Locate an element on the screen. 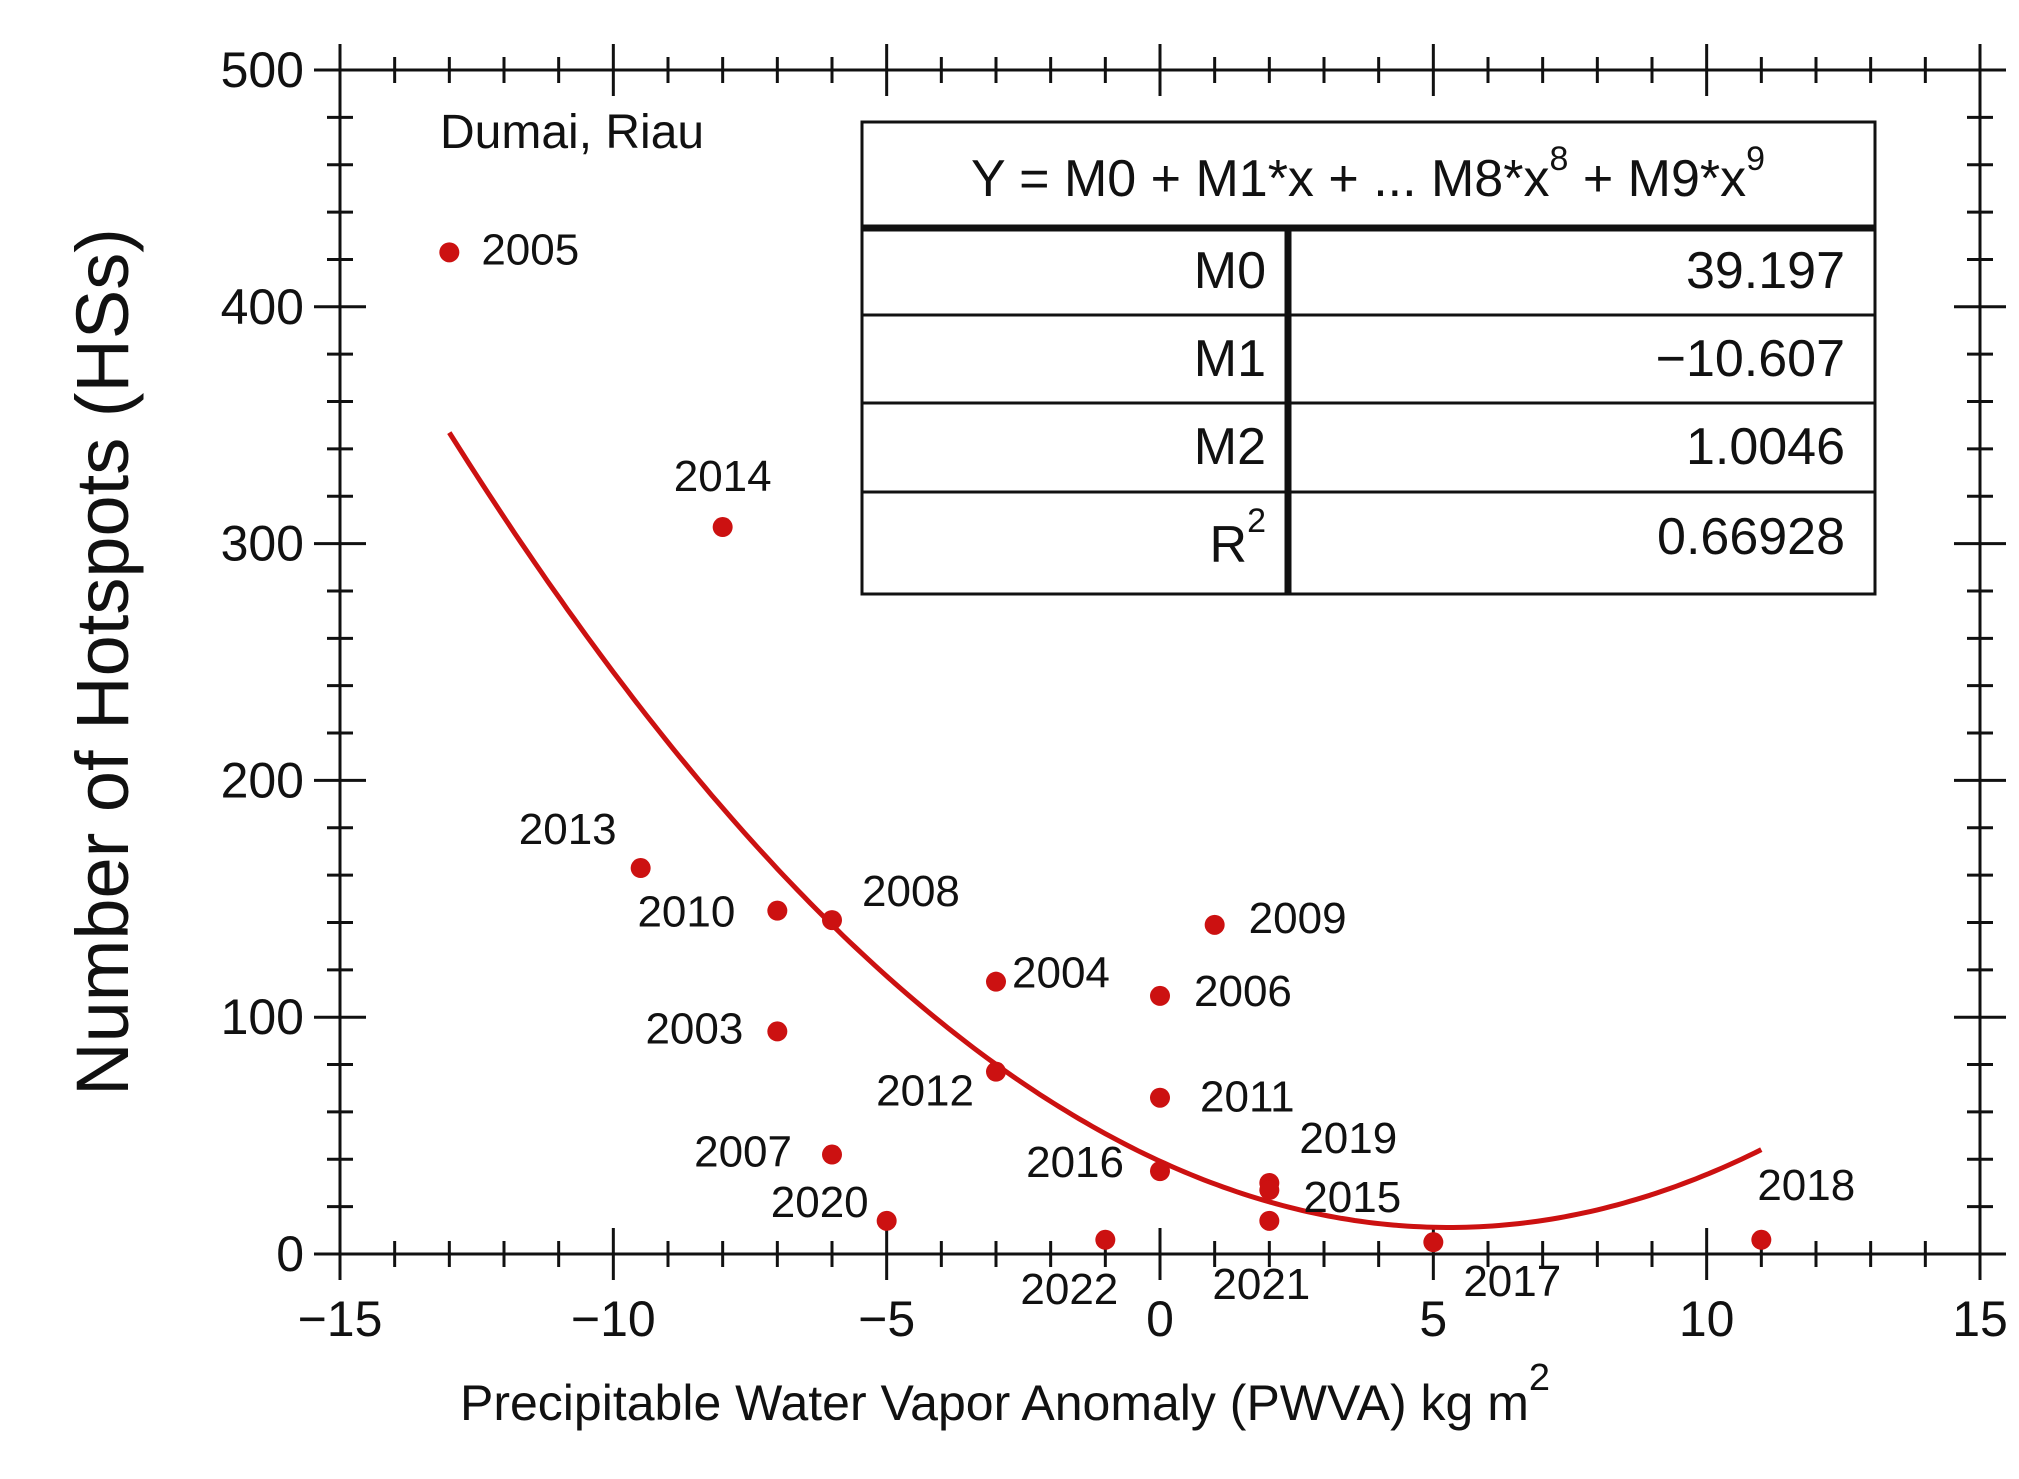 The width and height of the screenshot is (2019, 1479). table-header-exp1: 8 is located at coordinates (1558, 159).